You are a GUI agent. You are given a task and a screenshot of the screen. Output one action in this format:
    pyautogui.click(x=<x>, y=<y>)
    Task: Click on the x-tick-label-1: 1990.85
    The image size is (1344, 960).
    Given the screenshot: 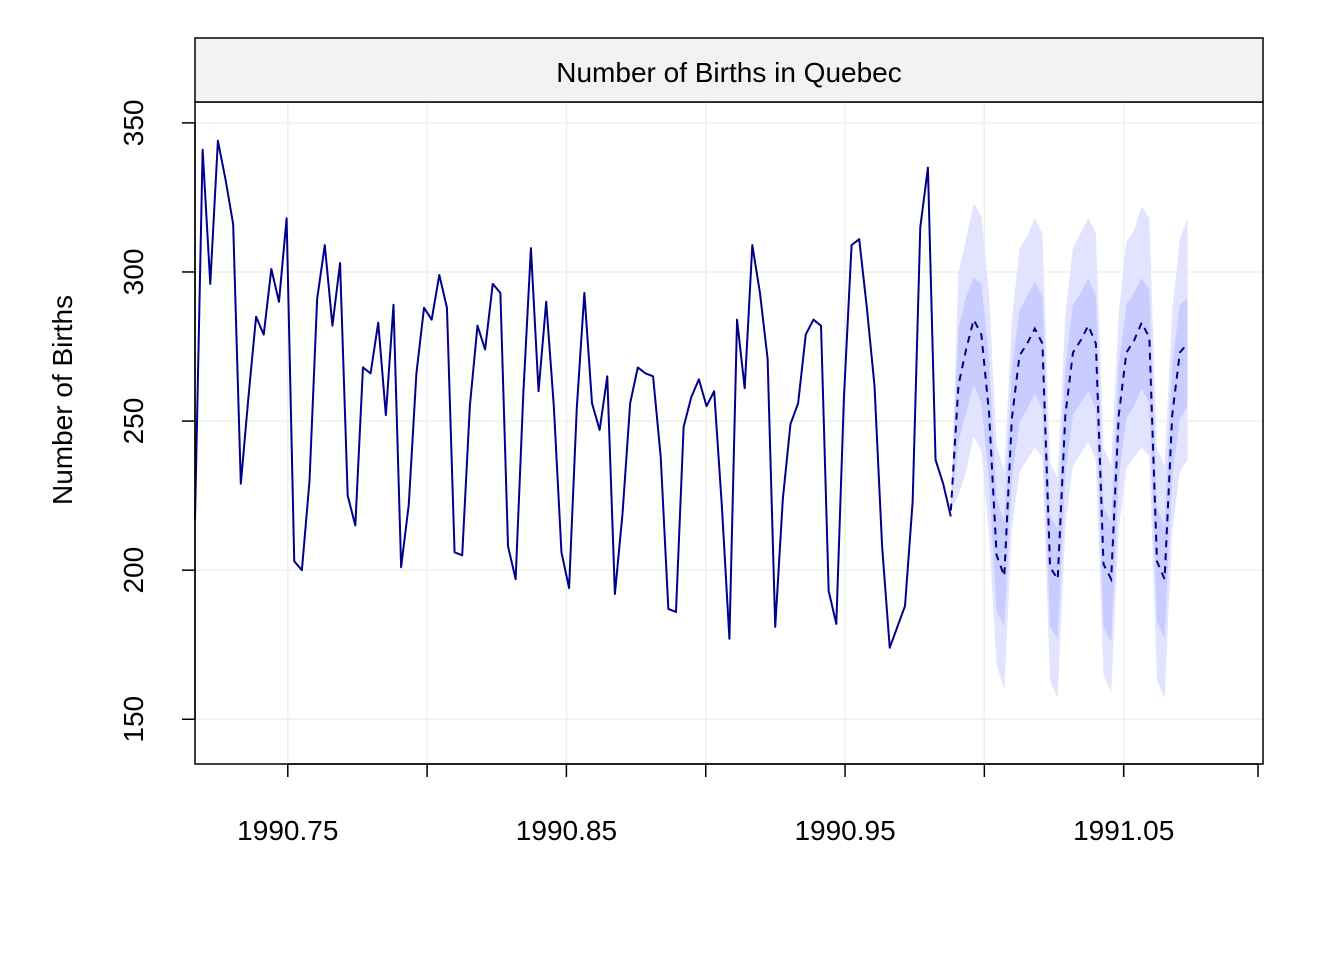 What is the action you would take?
    pyautogui.click(x=566, y=830)
    